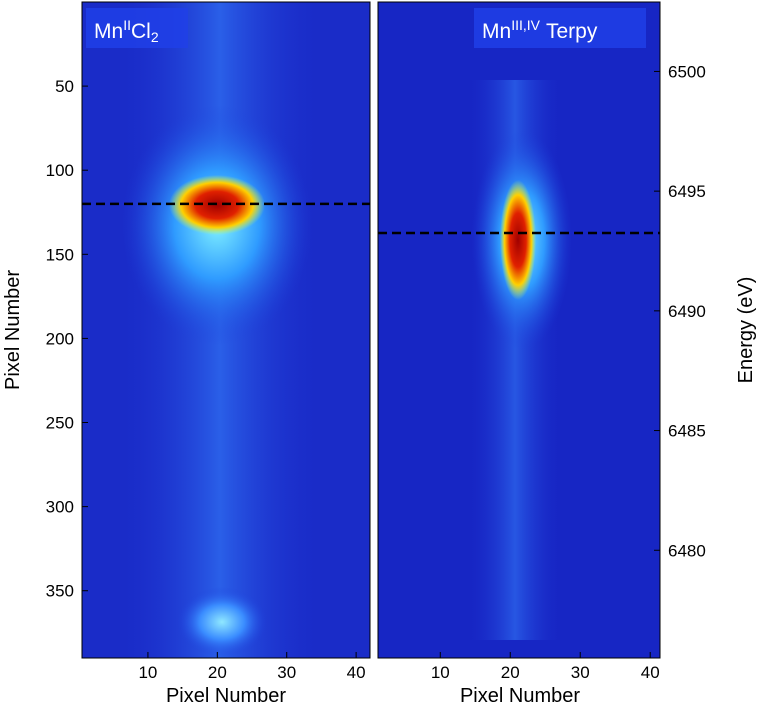 This screenshot has width=765, height=722. I want to click on annotation: MnIICl2, so click(126, 31).